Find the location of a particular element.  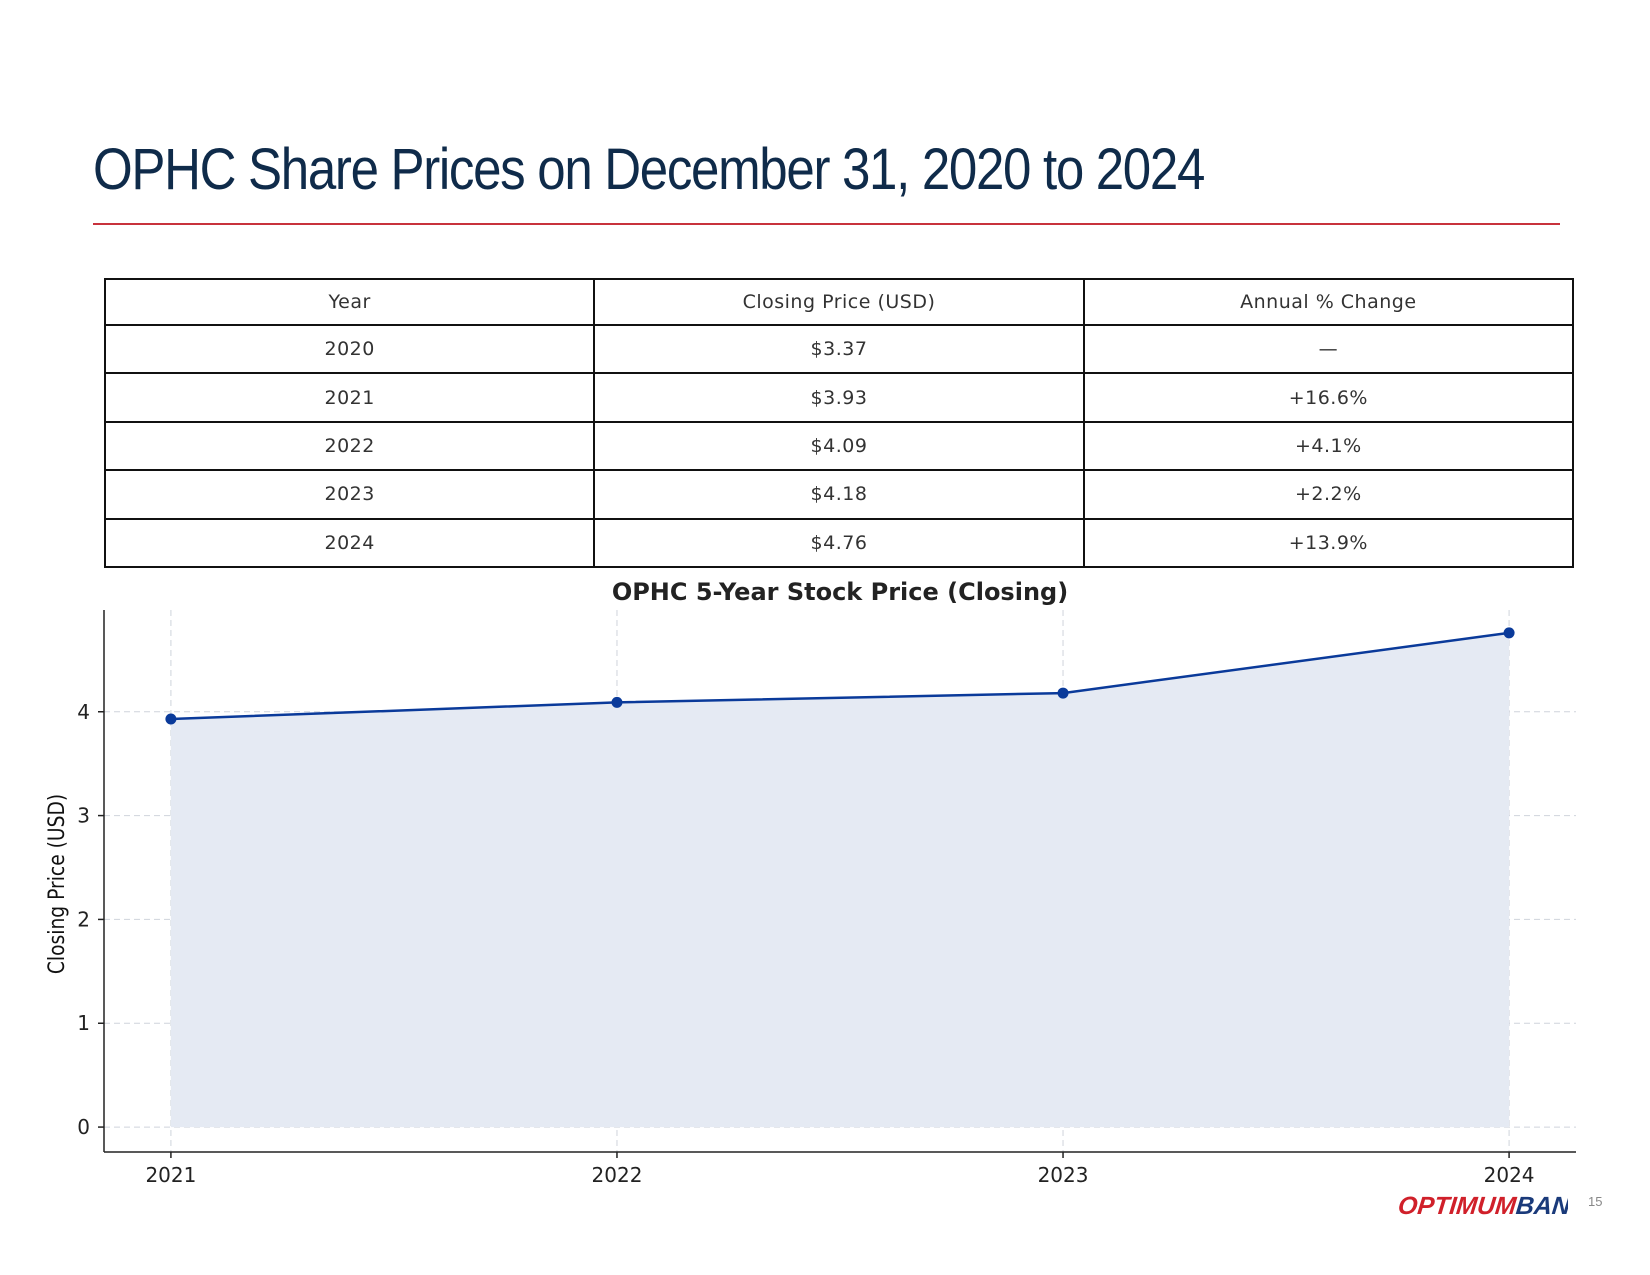

table-row: 2022 $4.09 +4.1% is located at coordinates (839, 446).